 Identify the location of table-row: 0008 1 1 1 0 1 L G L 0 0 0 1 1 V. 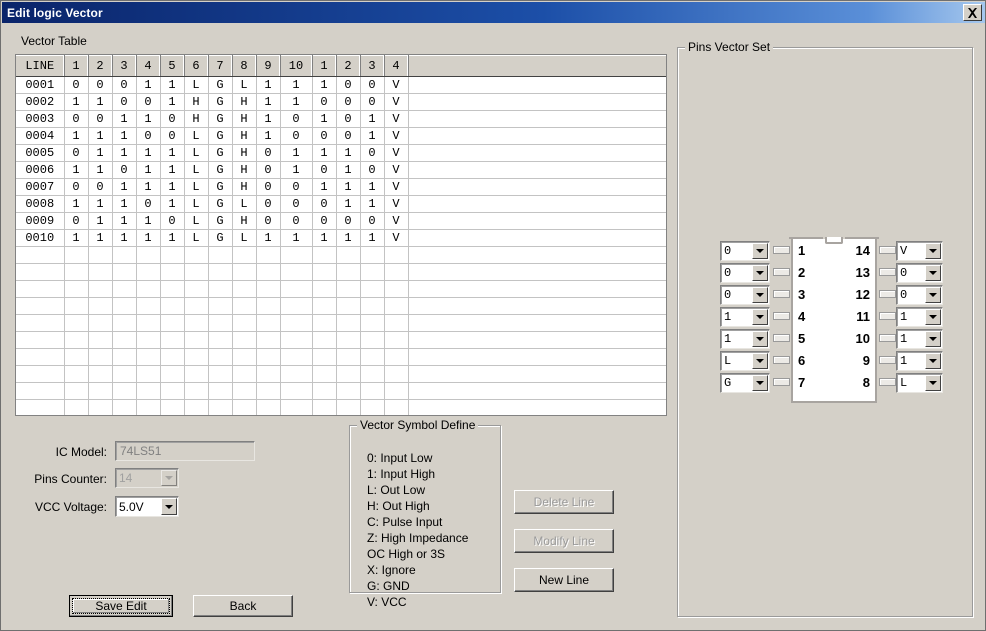
(341, 204).